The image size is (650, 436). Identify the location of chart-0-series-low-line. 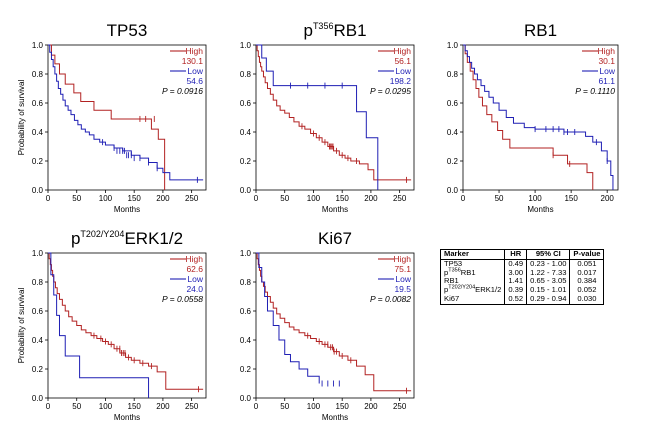
(126, 112).